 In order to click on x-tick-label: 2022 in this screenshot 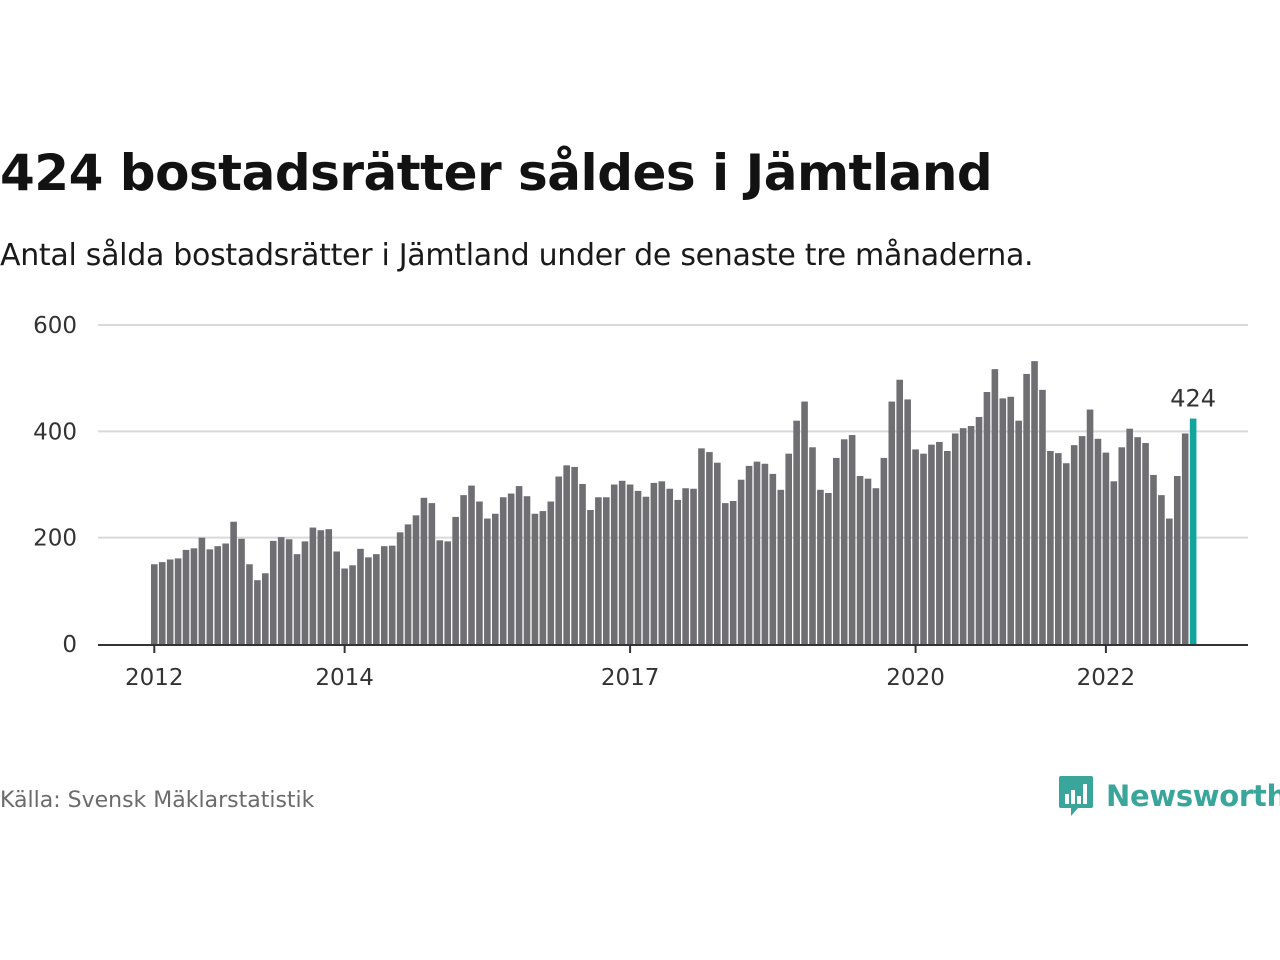, I will do `click(1106, 678)`.